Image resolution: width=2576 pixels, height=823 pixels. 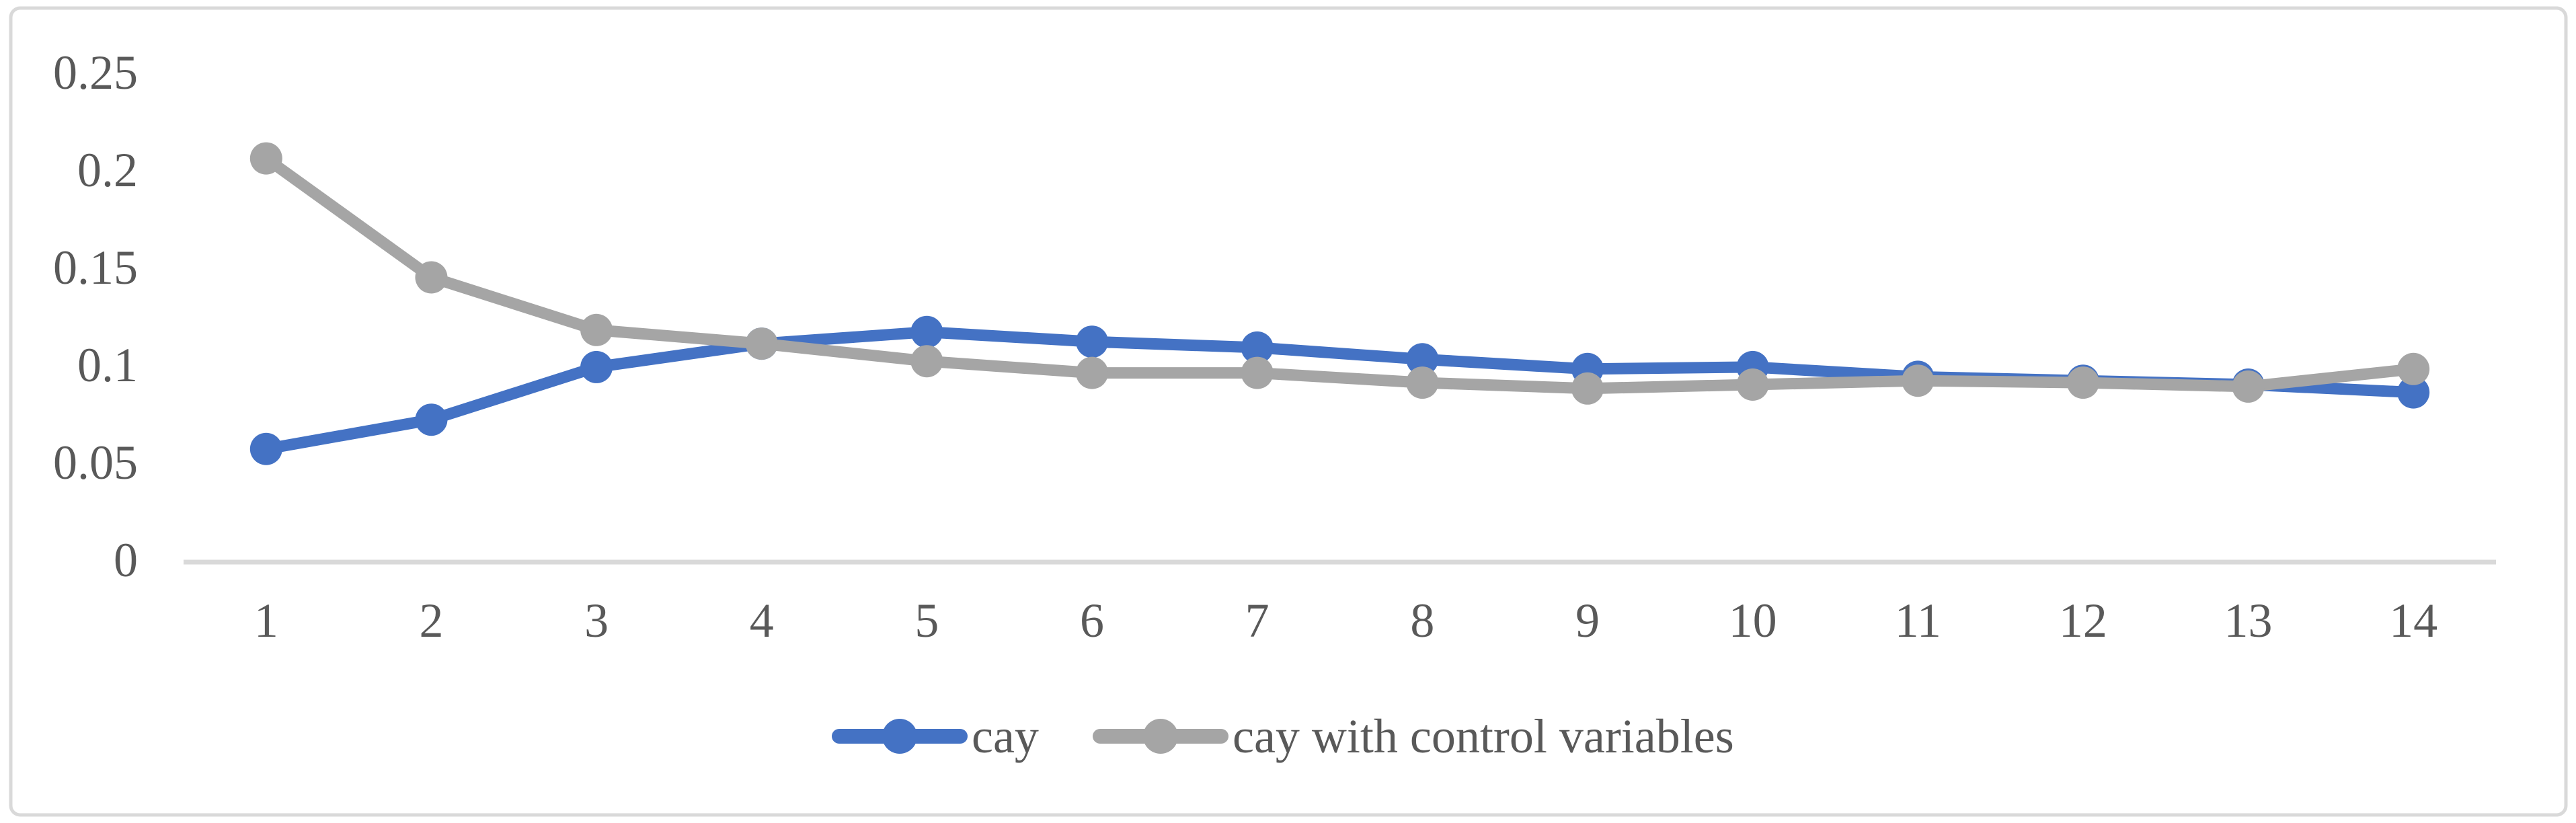 I want to click on x-tick-label: 3, so click(x=597, y=621).